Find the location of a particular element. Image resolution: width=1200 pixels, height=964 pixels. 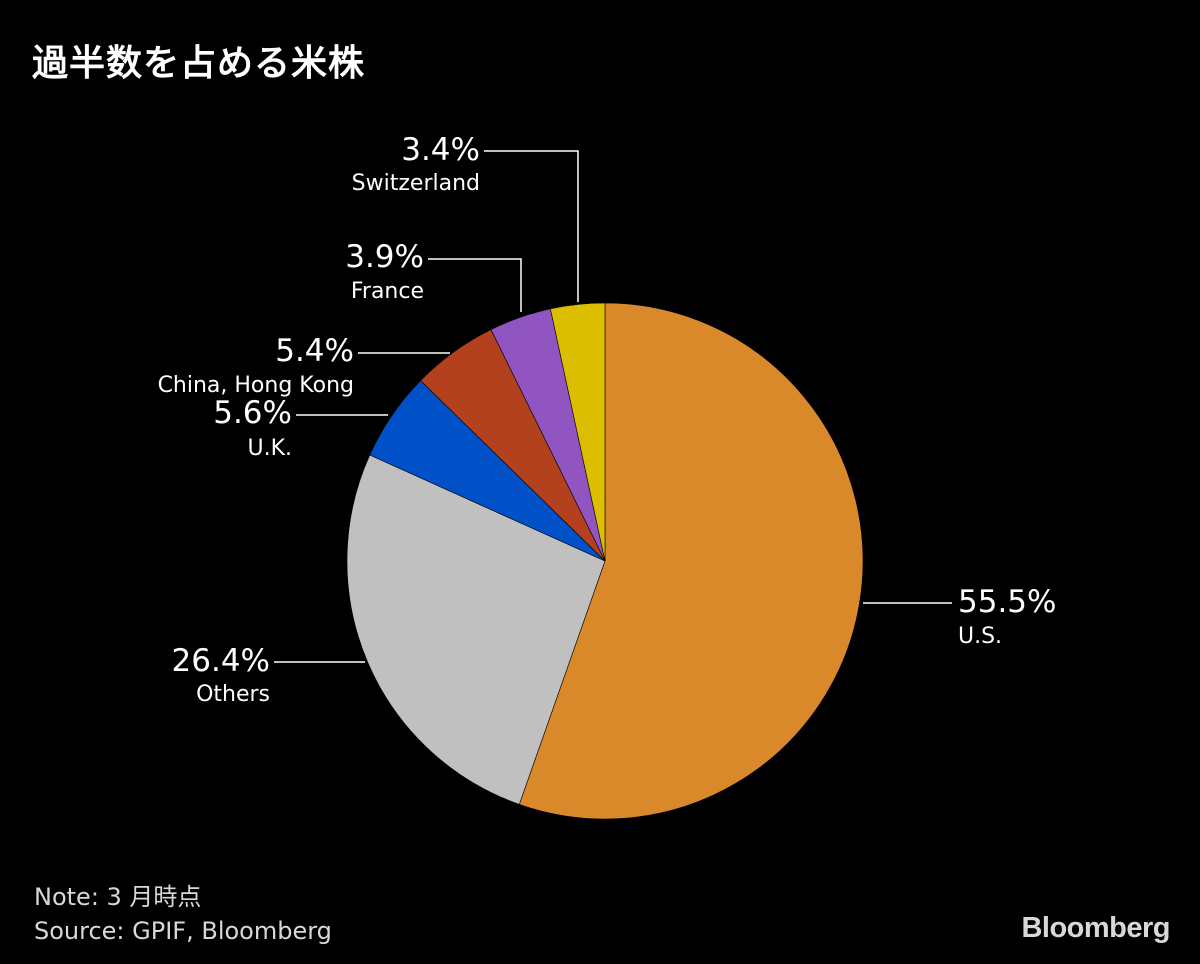

chart-note: Note: 3 月時点 is located at coordinates (118, 897).